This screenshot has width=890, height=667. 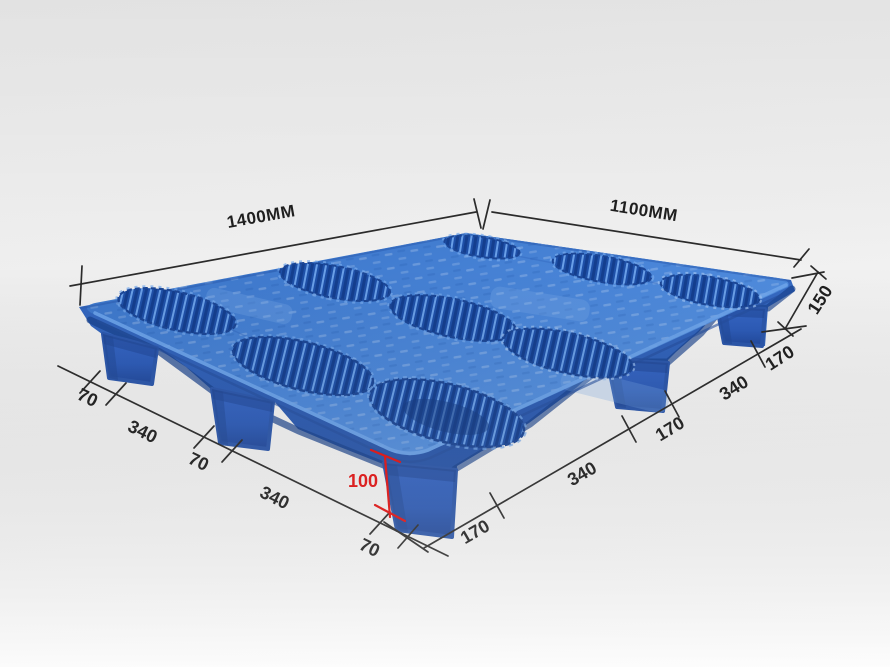 What do you see at coordinates (87, 397) in the screenshot?
I see `dim-label-side-seg-1: 70` at bounding box center [87, 397].